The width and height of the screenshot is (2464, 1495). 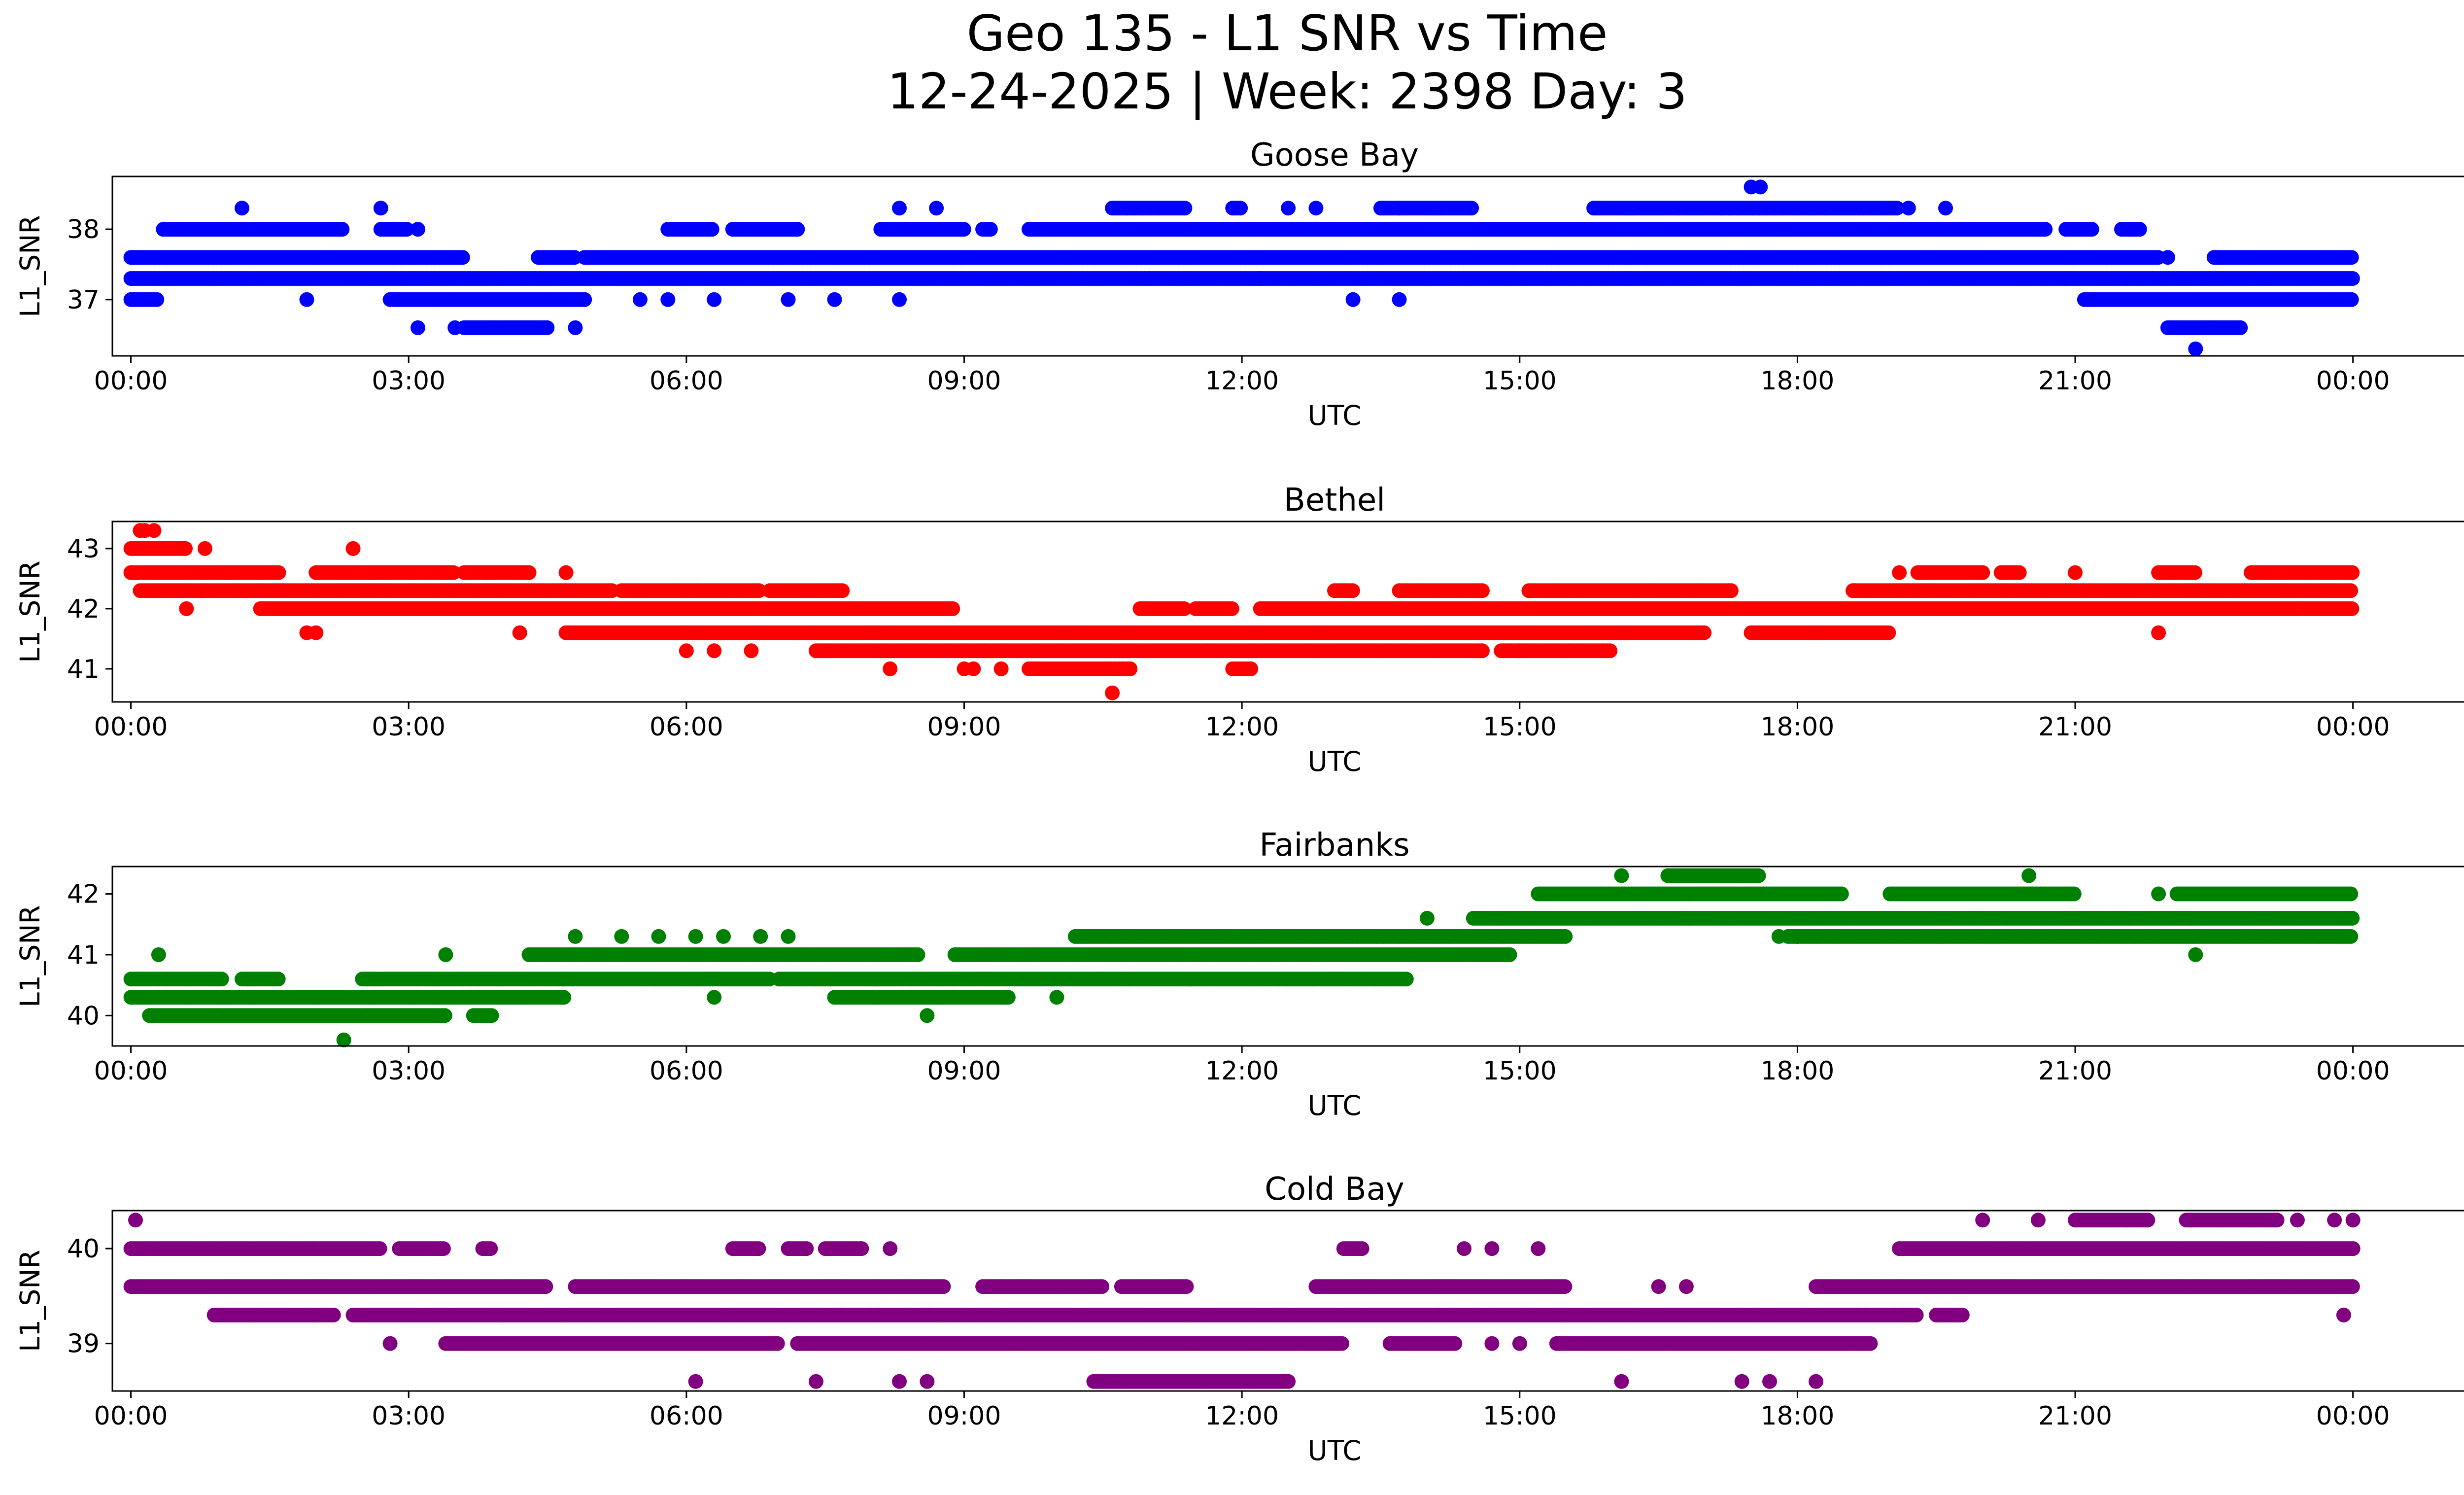 What do you see at coordinates (408, 381) in the screenshot?
I see `x-tick-label: 03:00` at bounding box center [408, 381].